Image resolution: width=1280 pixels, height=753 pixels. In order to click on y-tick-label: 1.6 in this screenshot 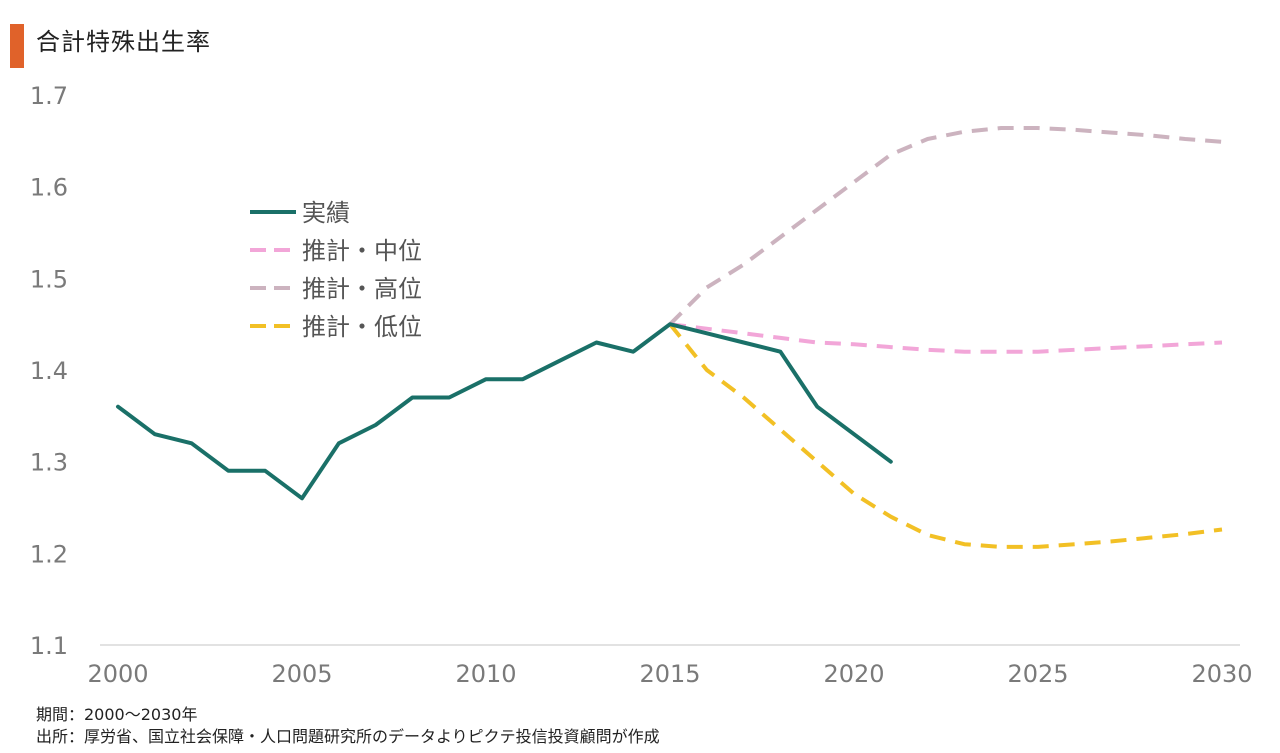, I will do `click(49, 188)`.